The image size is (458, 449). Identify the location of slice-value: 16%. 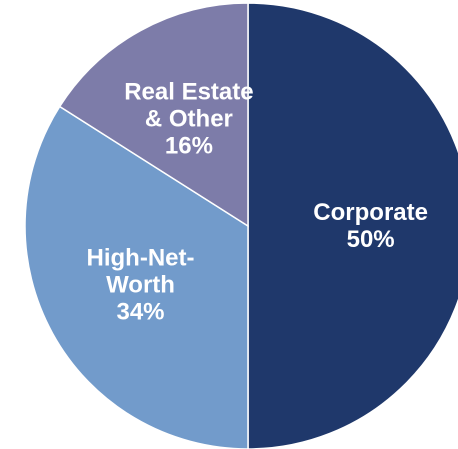
(188, 146).